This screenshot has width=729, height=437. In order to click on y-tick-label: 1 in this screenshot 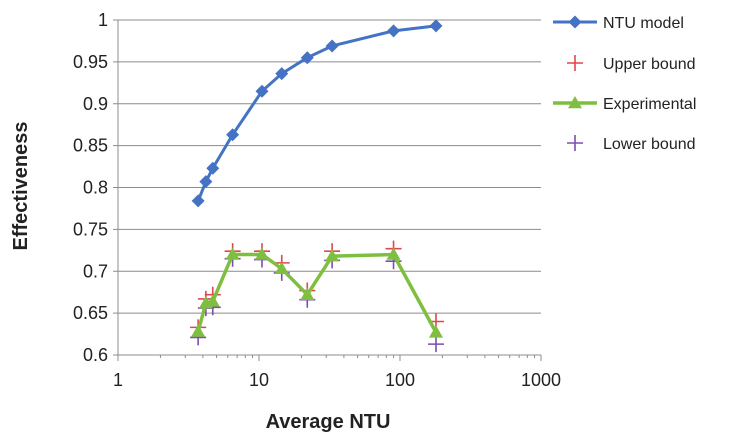, I will do `click(103, 20)`.